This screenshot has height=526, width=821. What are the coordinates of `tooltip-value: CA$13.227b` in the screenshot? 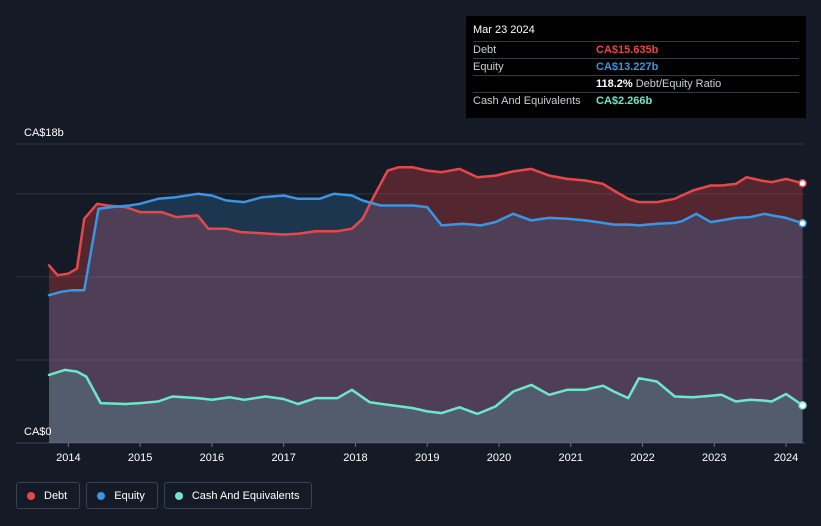 It's located at (627, 67).